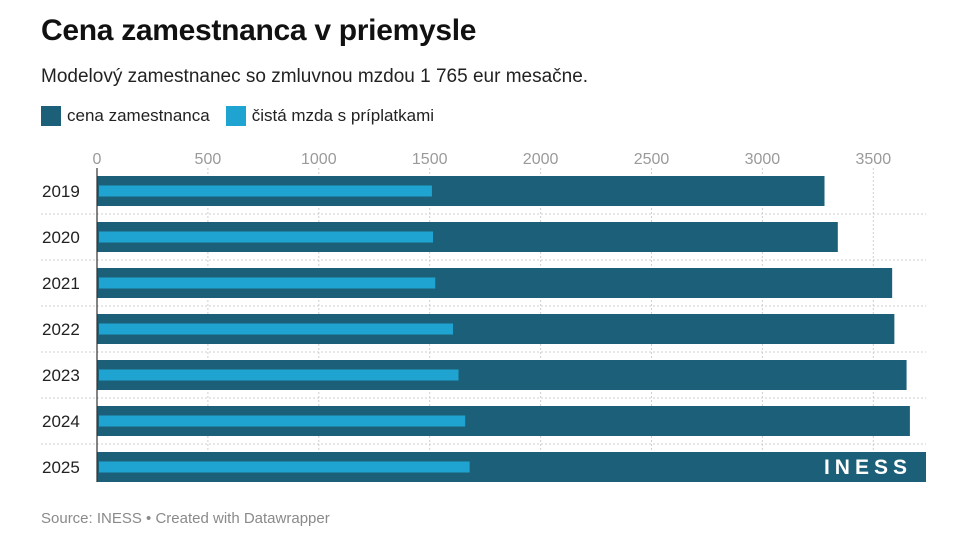 The width and height of the screenshot is (969, 545). What do you see at coordinates (267, 283) in the screenshot?
I see `bar-mzda-2021` at bounding box center [267, 283].